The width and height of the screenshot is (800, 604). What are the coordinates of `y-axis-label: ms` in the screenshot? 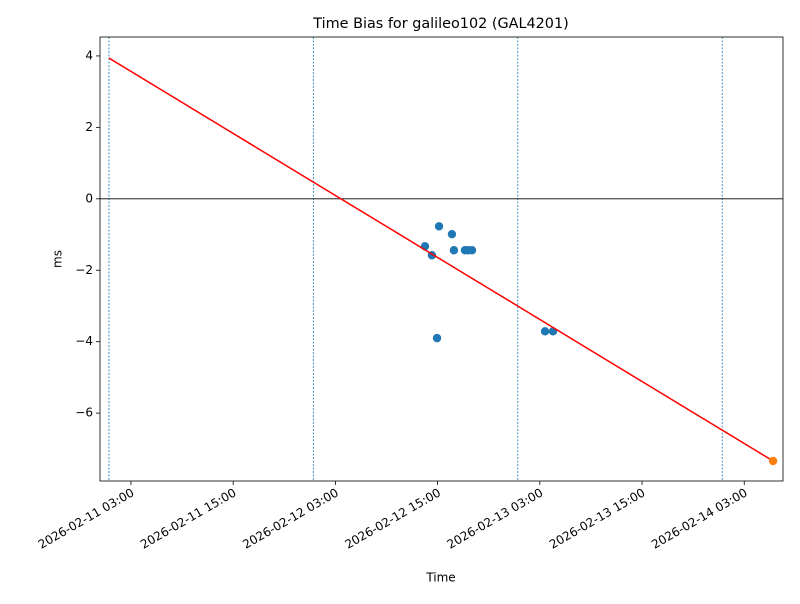 It's located at (58, 259).